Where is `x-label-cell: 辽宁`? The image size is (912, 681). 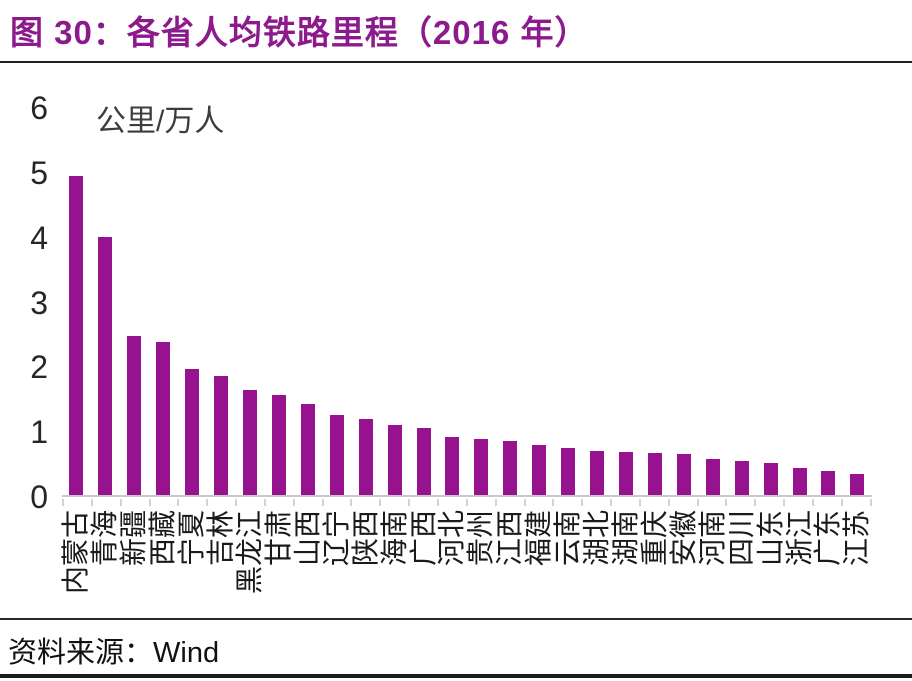
x-label-cell: 辽宁 is located at coordinates (336, 567).